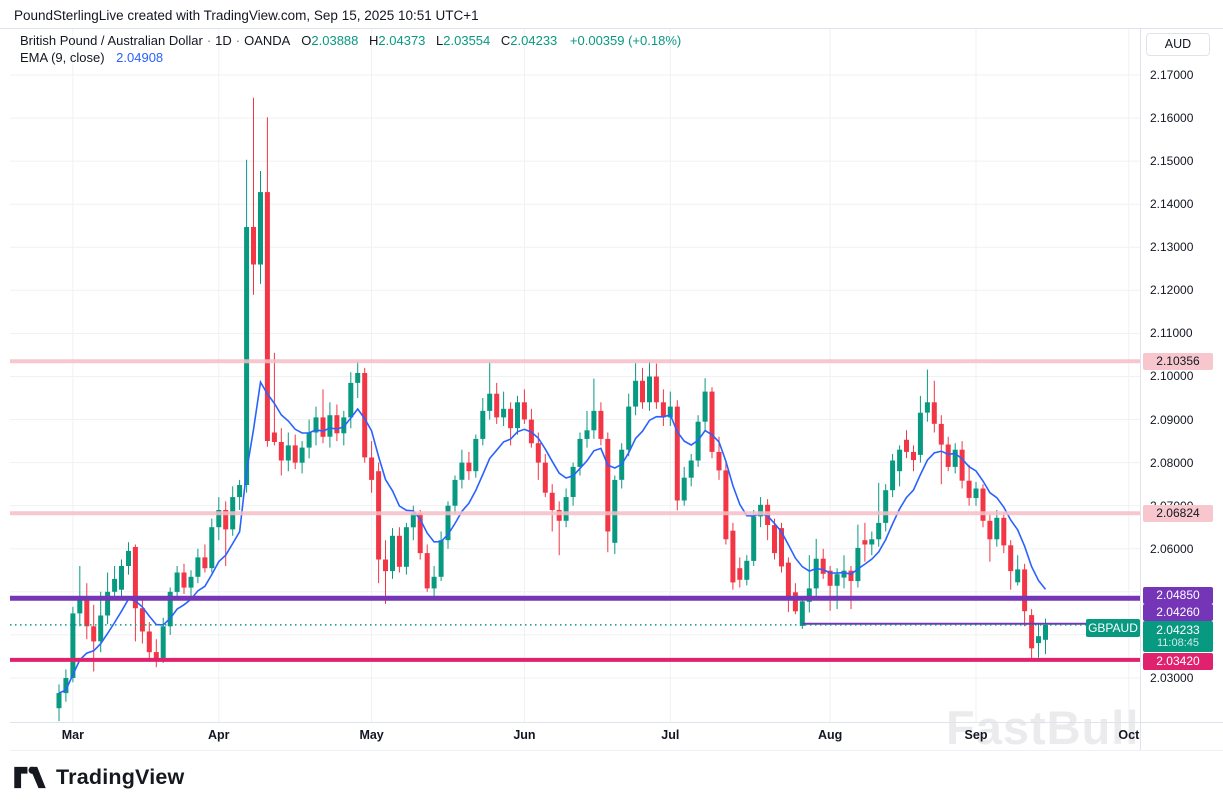  I want to click on time-axis-border, so click(616, 722).